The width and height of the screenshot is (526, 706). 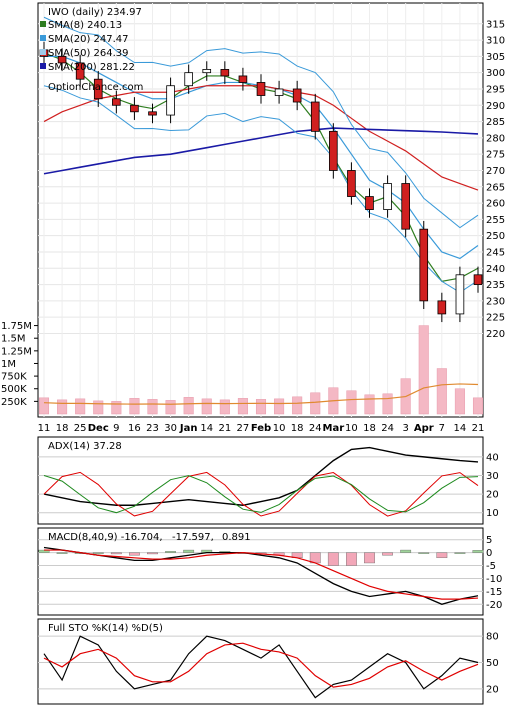 I want to click on volume-tick-label: 1M, so click(x=8, y=364).